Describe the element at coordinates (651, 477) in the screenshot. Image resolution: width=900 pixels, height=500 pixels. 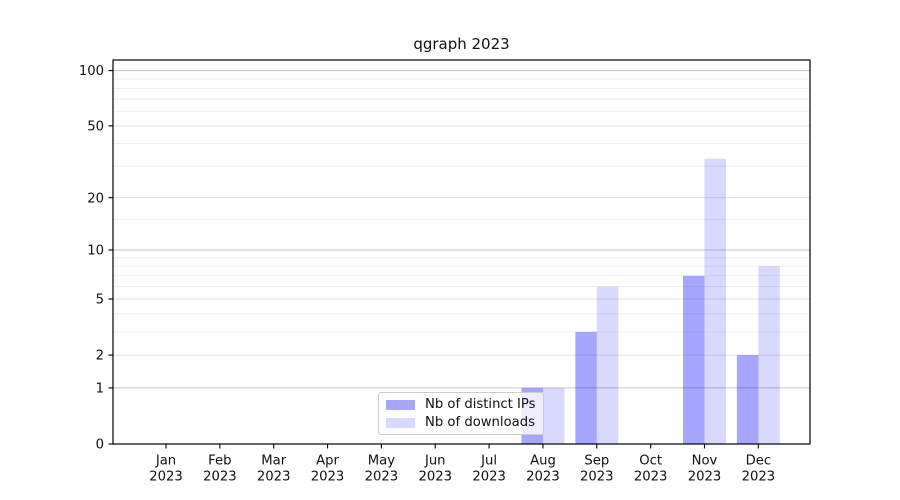
I see `x-tick-label-year-oct: 2023` at that location.